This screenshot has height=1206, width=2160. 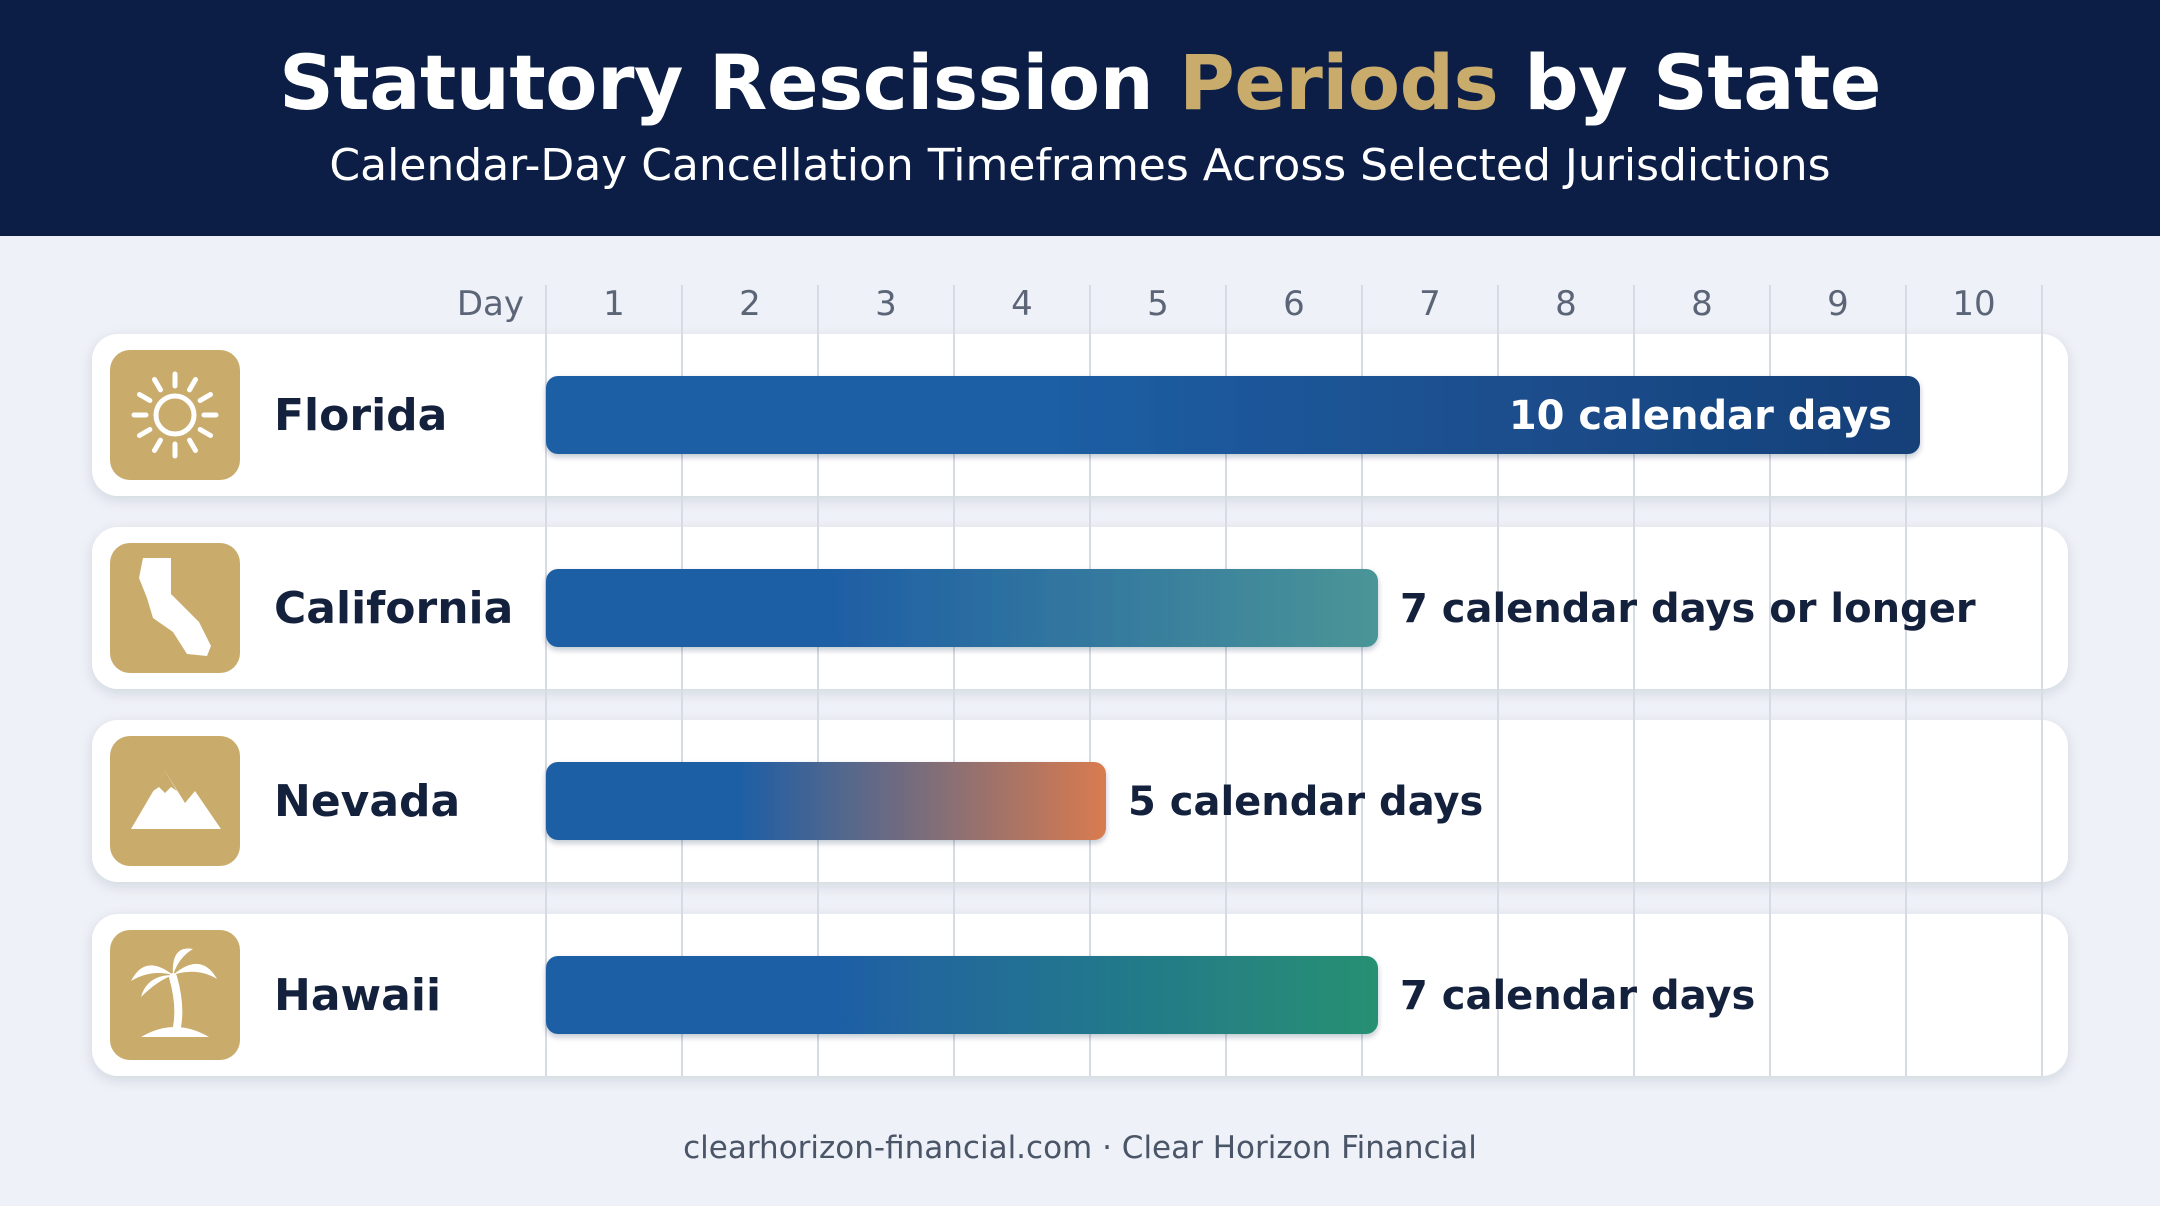 I want to click on bar-florida, so click(x=1233, y=415).